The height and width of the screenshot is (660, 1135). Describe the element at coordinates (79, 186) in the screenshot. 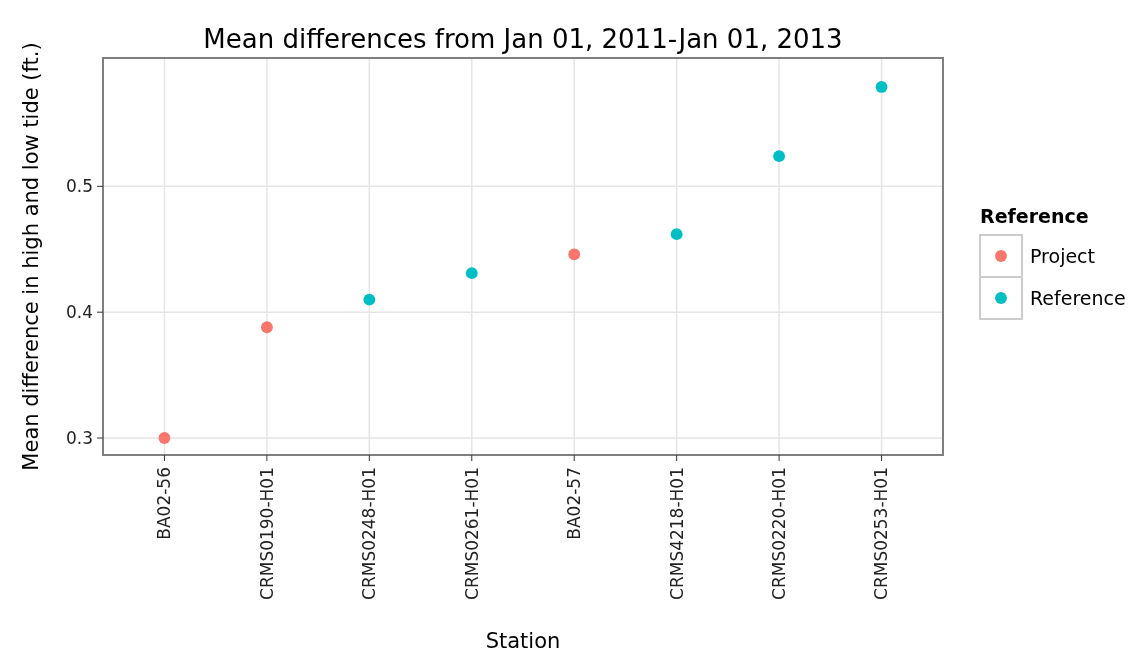

I see `y-tick-label: 0.5` at that location.